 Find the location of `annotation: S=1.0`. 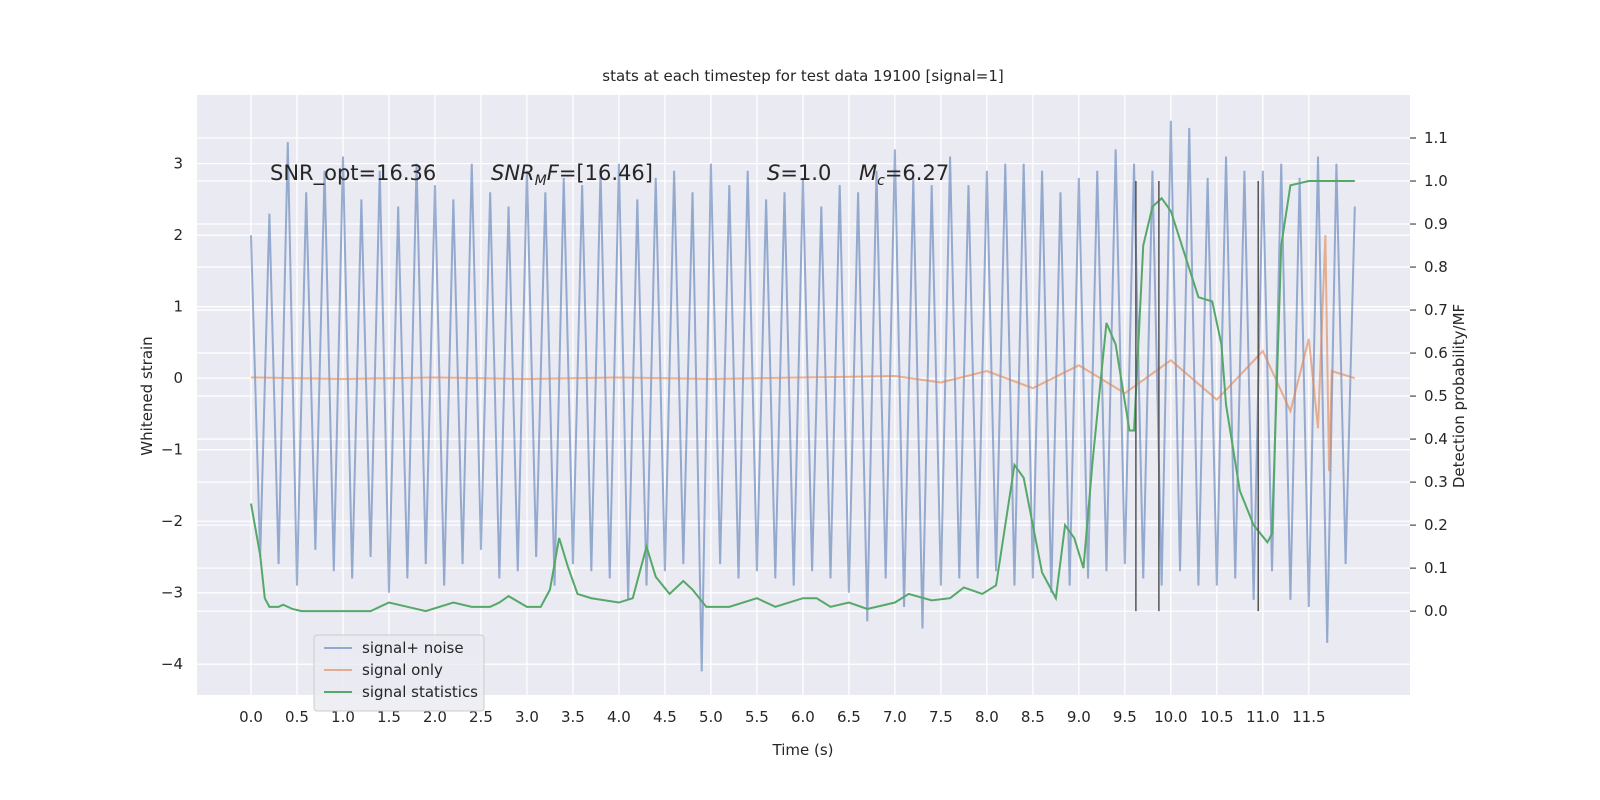

annotation: S=1.0 is located at coordinates (799, 173).